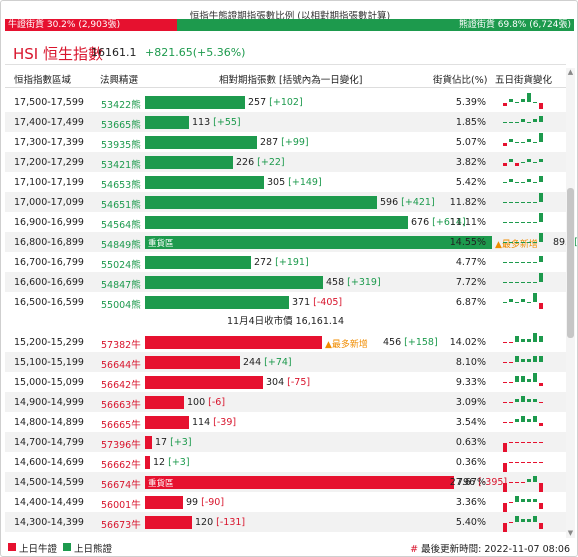  What do you see at coordinates (49, 482) in the screenshot?
I see `row-range: 14,500-14,599` at bounding box center [49, 482].